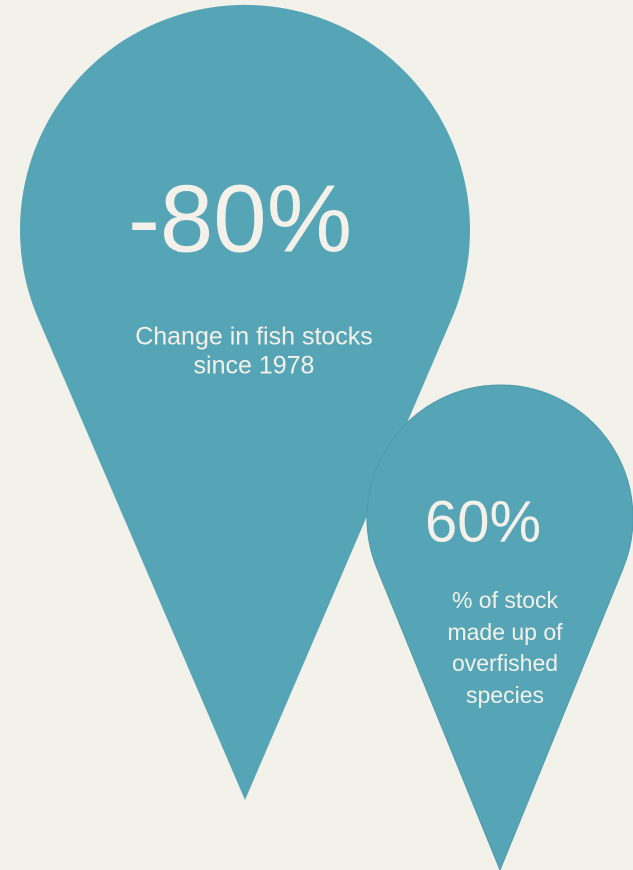  Describe the element at coordinates (240, 218) in the screenshot. I see `stat-value: -80%` at that location.